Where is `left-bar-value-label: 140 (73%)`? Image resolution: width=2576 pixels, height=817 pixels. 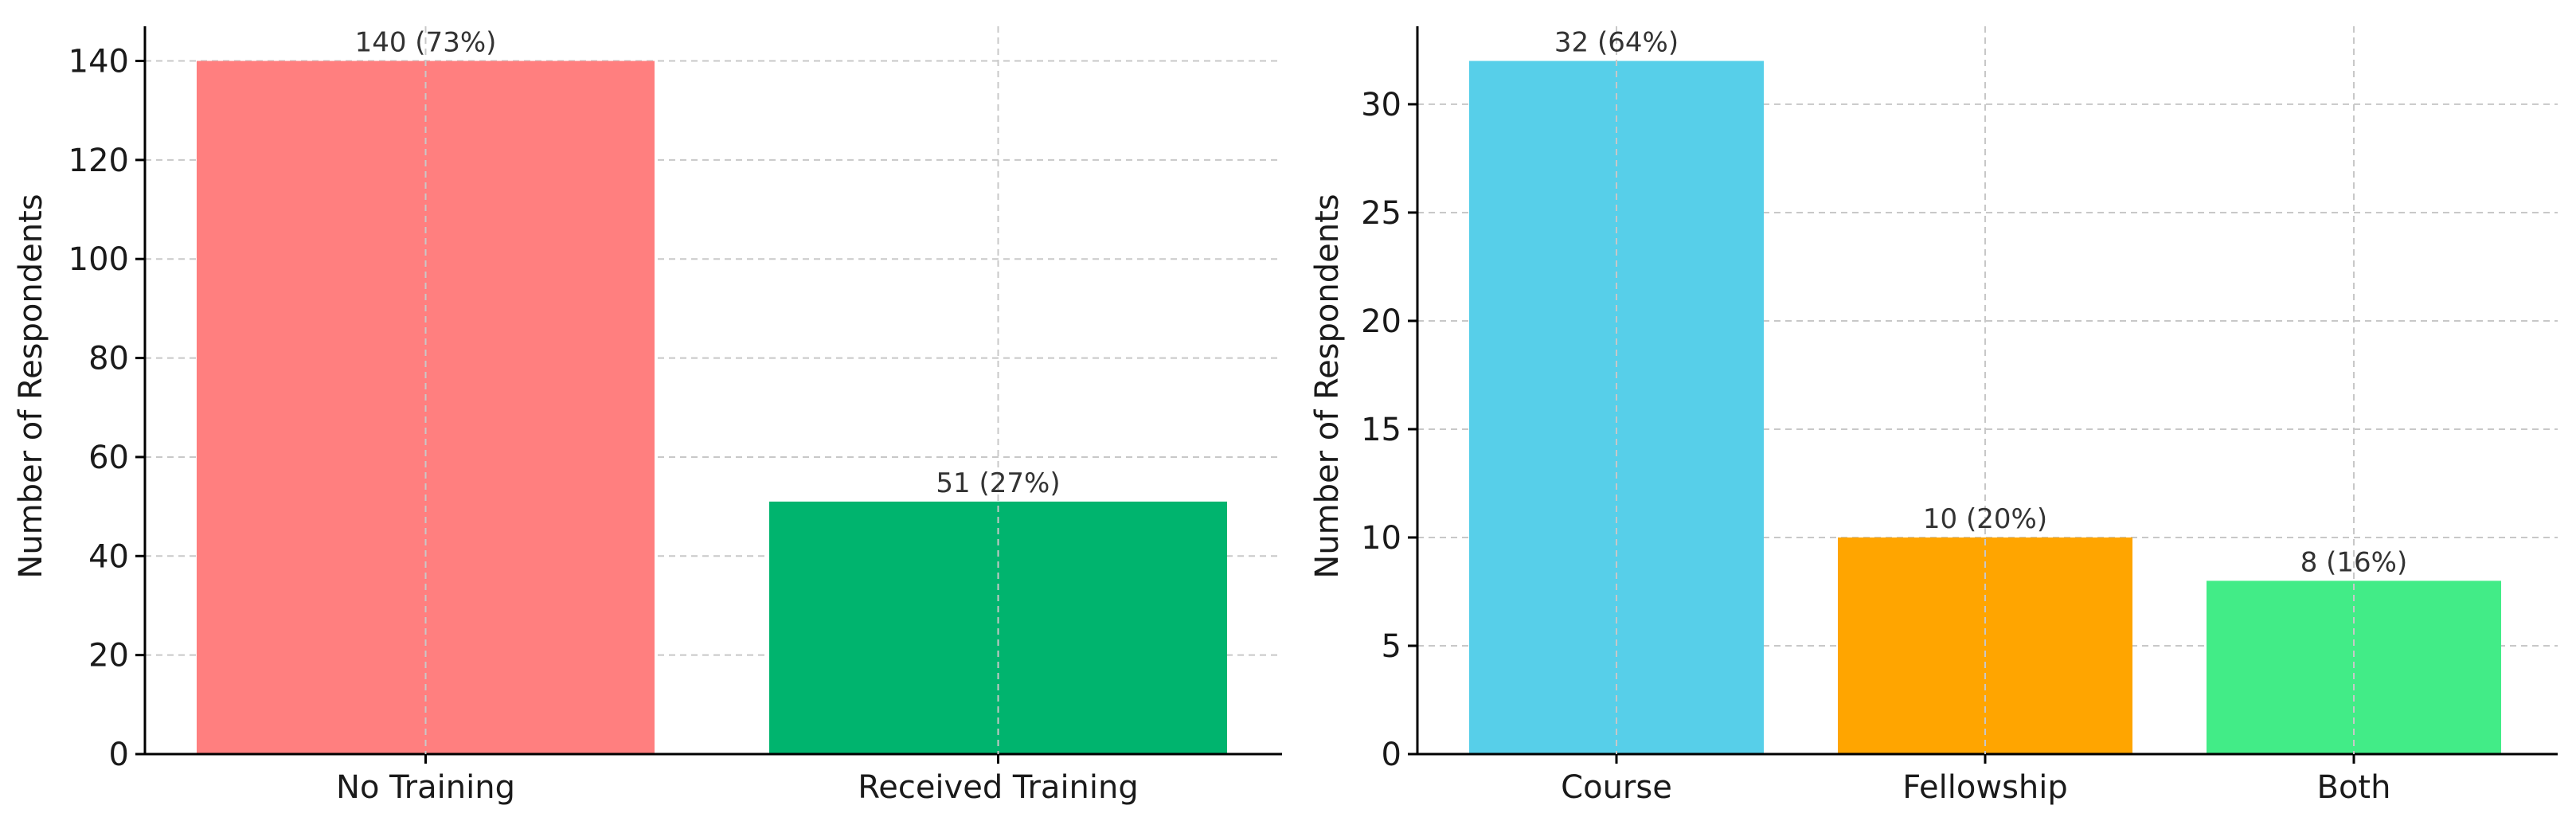 left-bar-value-label: 140 (73%) is located at coordinates (426, 43).